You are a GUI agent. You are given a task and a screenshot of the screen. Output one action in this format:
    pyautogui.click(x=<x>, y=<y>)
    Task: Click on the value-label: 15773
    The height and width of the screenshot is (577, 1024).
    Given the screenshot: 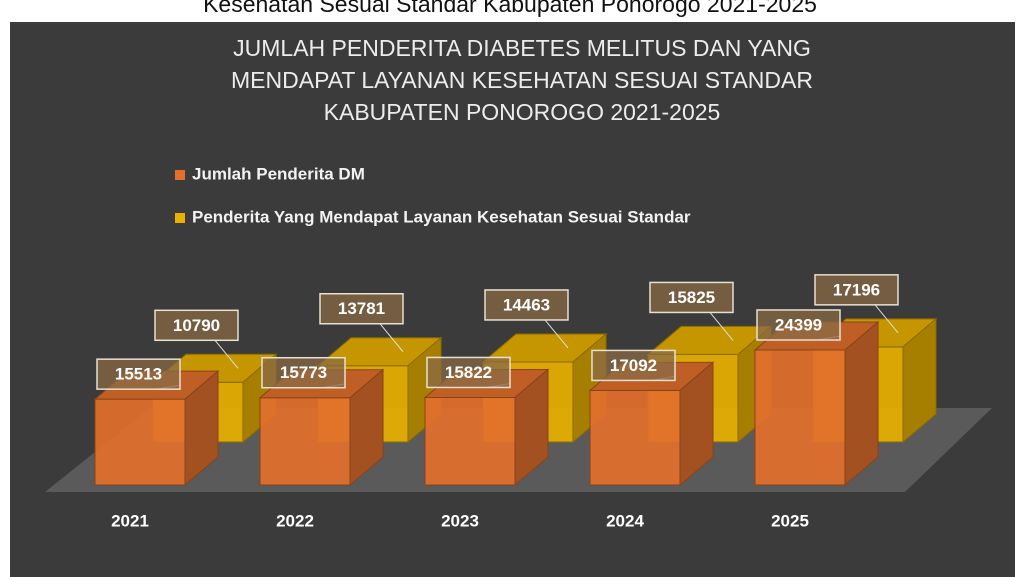 What is the action you would take?
    pyautogui.click(x=303, y=372)
    